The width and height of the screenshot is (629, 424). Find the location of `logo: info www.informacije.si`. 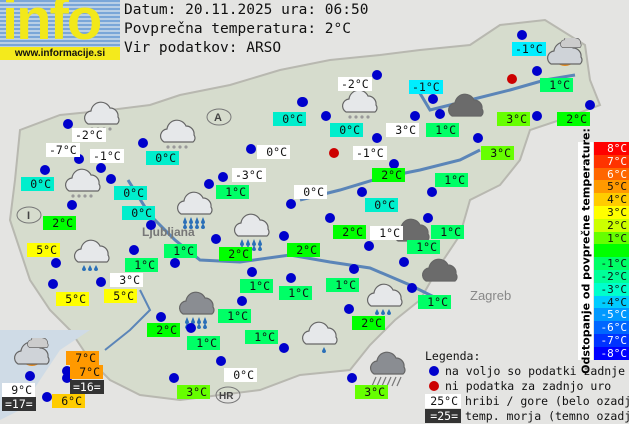

logo: info www.informacije.si is located at coordinates (60, 30).